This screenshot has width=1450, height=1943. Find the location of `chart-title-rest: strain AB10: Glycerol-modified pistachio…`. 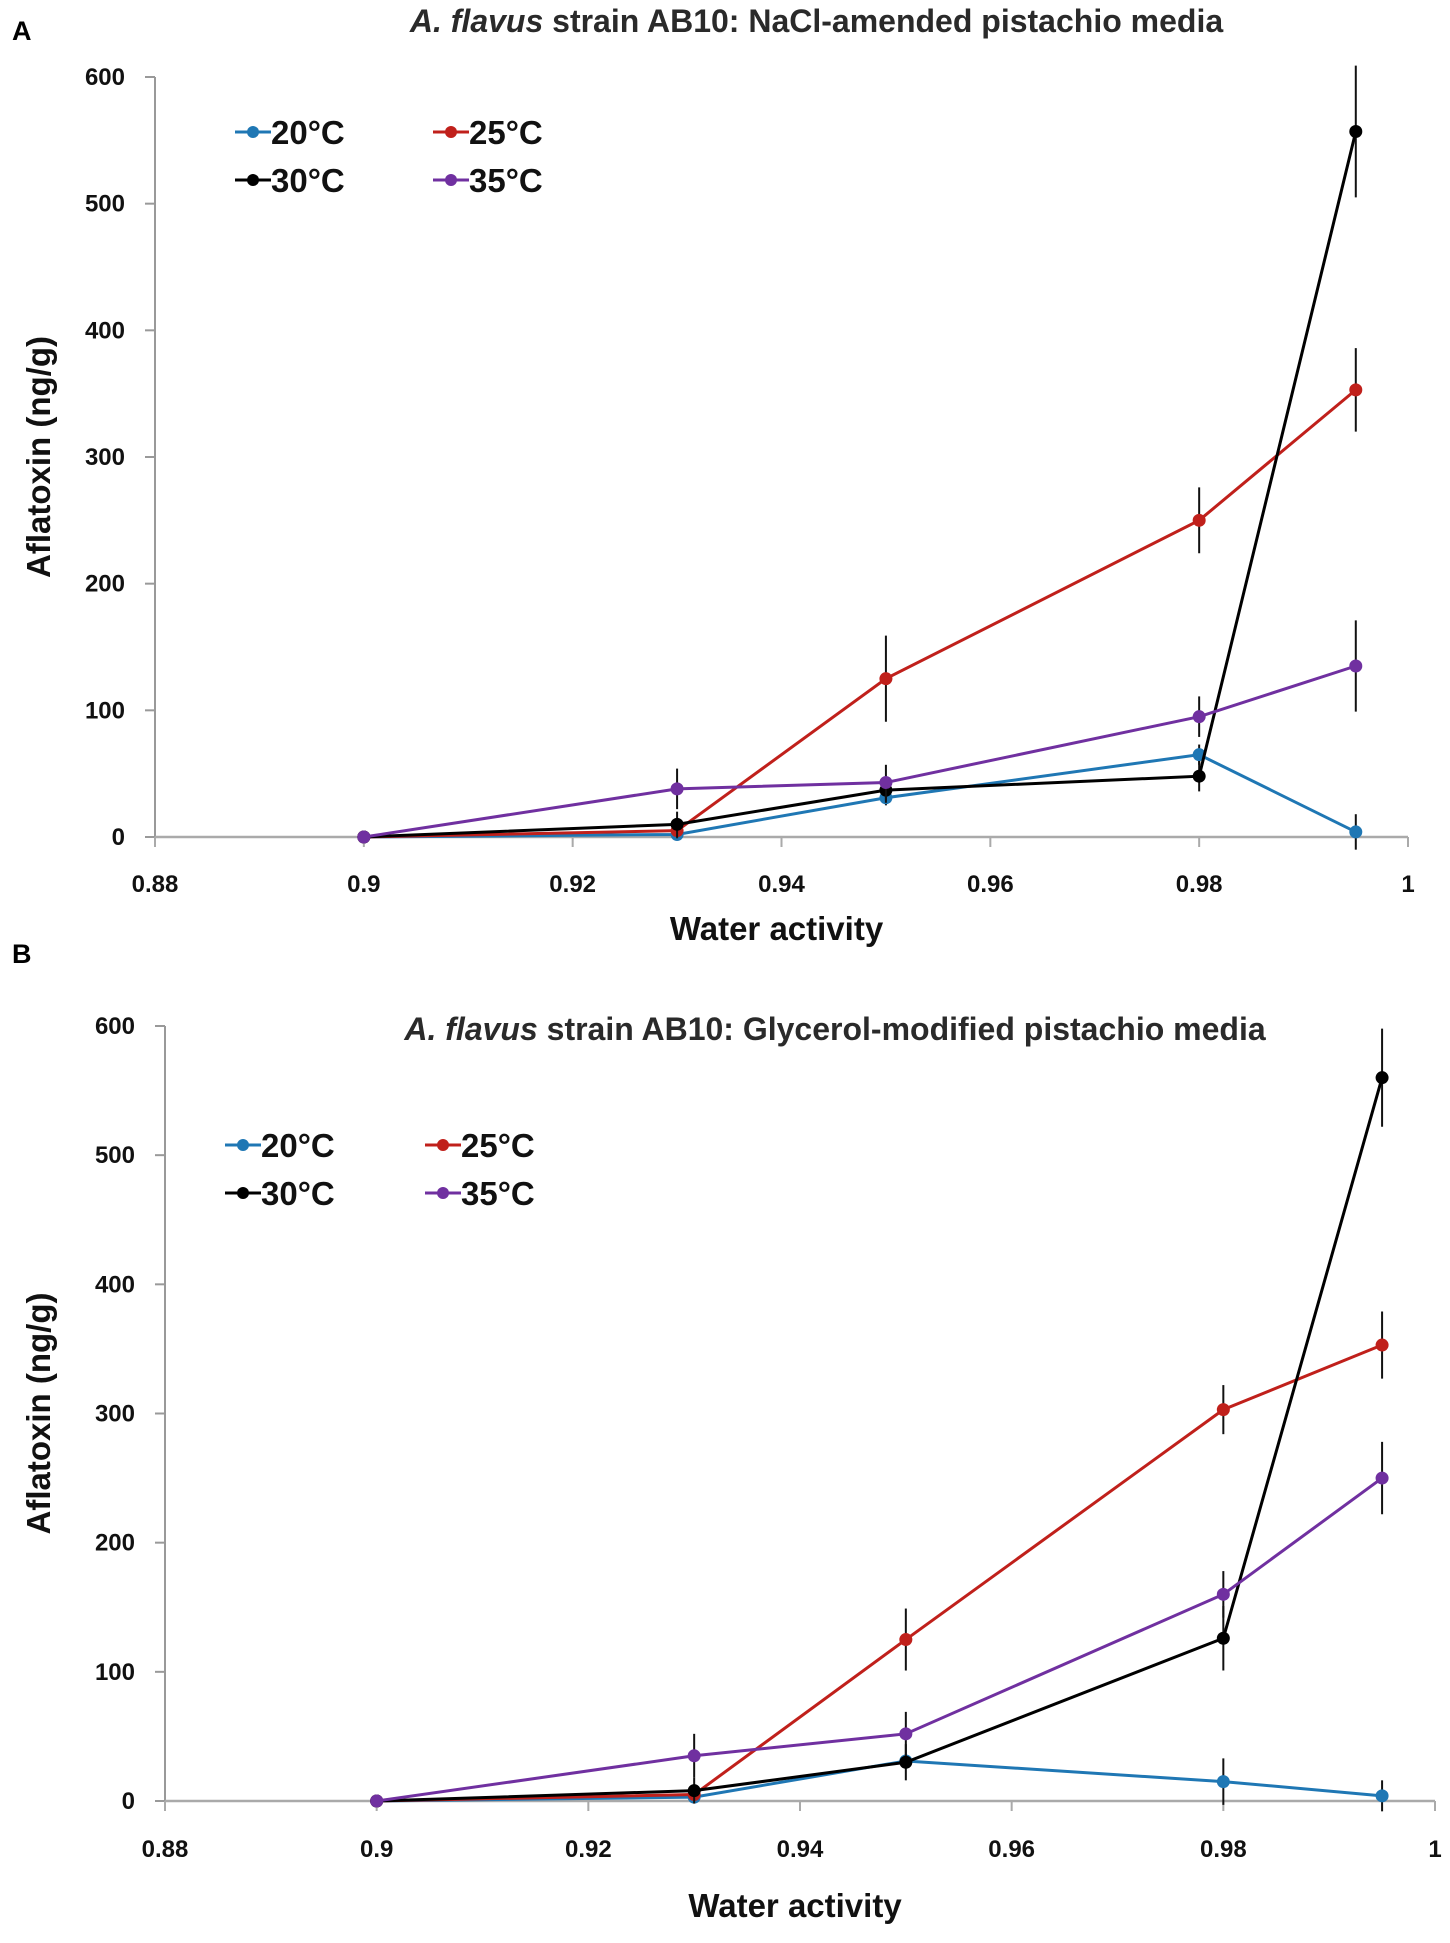

chart-title-rest: strain AB10: Glycerol-modified pistachio… is located at coordinates (902, 1029).